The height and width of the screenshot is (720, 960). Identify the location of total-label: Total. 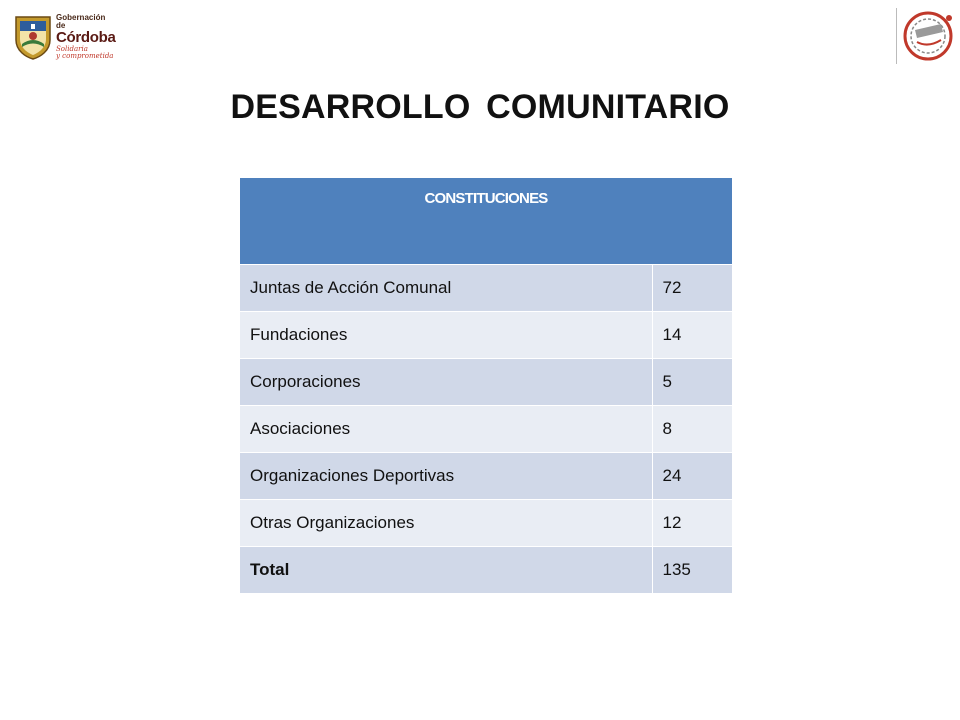
(446, 569).